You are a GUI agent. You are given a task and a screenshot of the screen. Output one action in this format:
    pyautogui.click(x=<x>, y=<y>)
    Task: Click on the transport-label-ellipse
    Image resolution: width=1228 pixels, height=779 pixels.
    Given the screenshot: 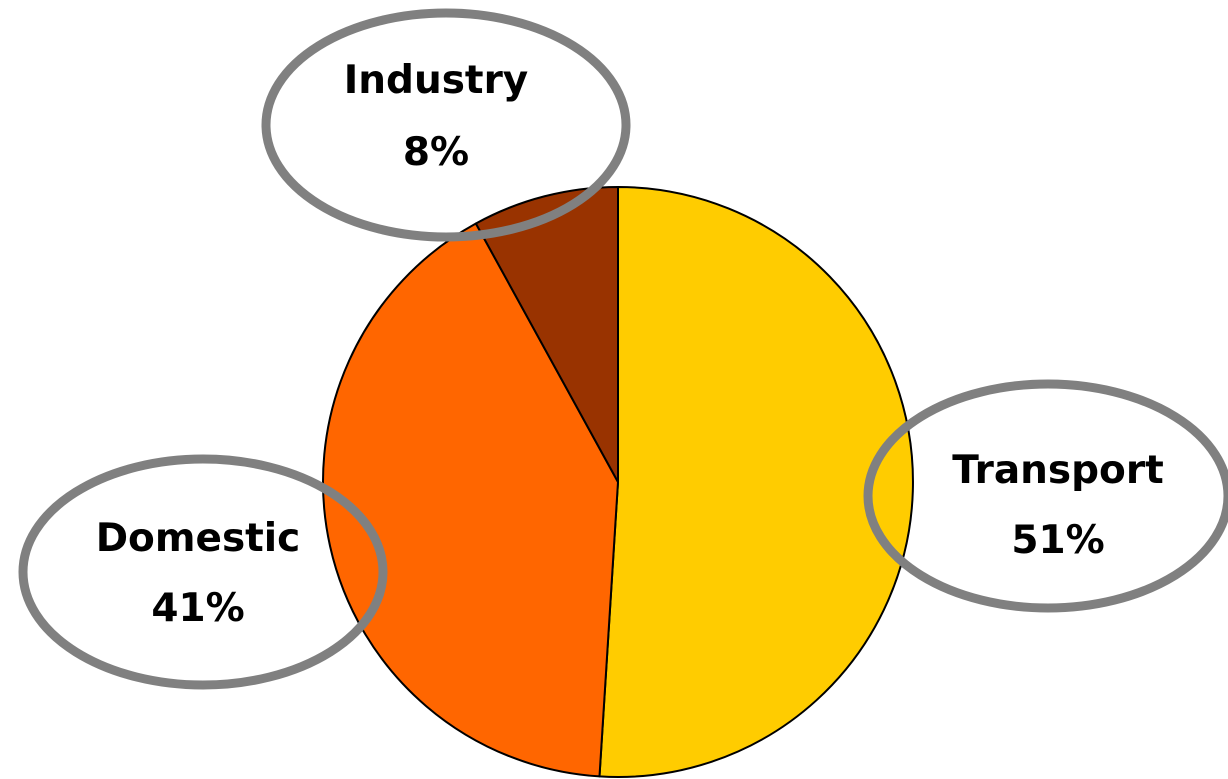 What is the action you would take?
    pyautogui.click(x=1045, y=496)
    